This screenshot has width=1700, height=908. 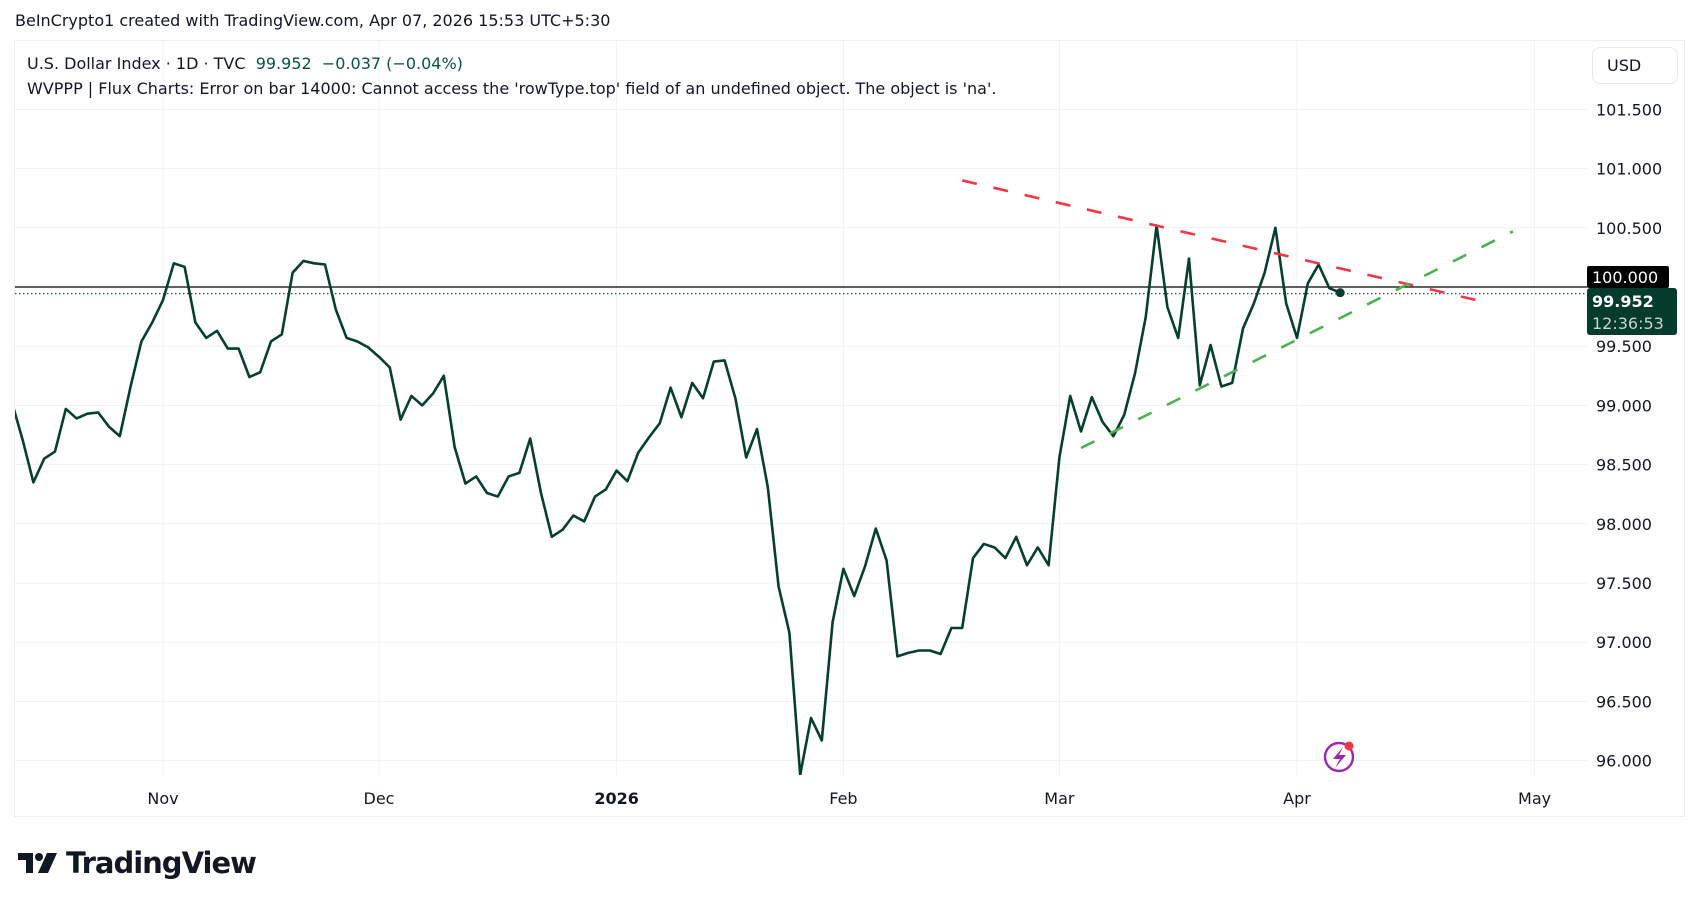 What do you see at coordinates (1635, 65) in the screenshot?
I see `currency-button: USD` at bounding box center [1635, 65].